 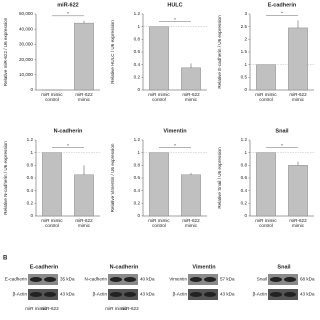 I want to click on blot-title: N-cadherin, so click(x=124, y=267).